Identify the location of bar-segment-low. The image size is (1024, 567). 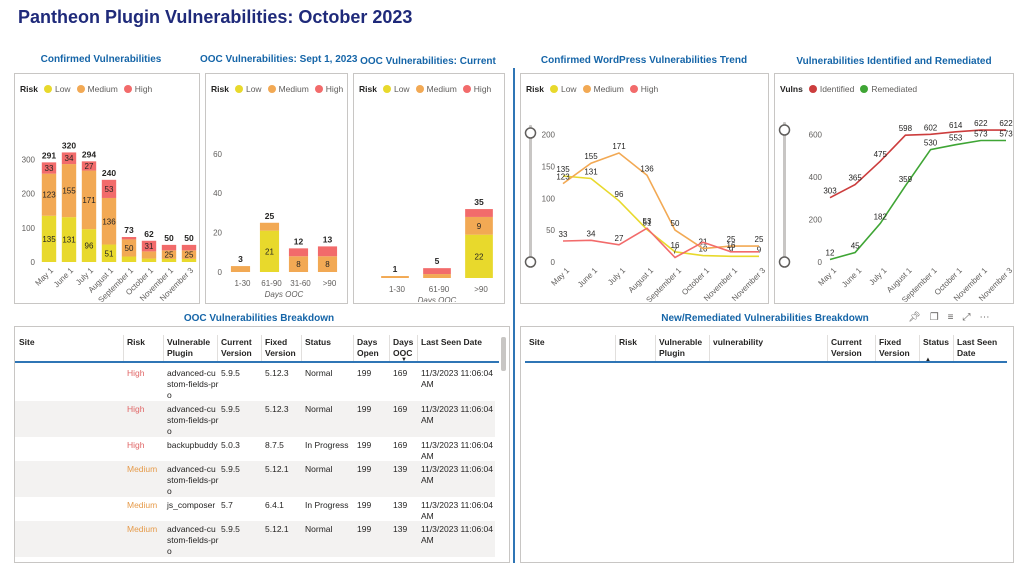
(129, 259).